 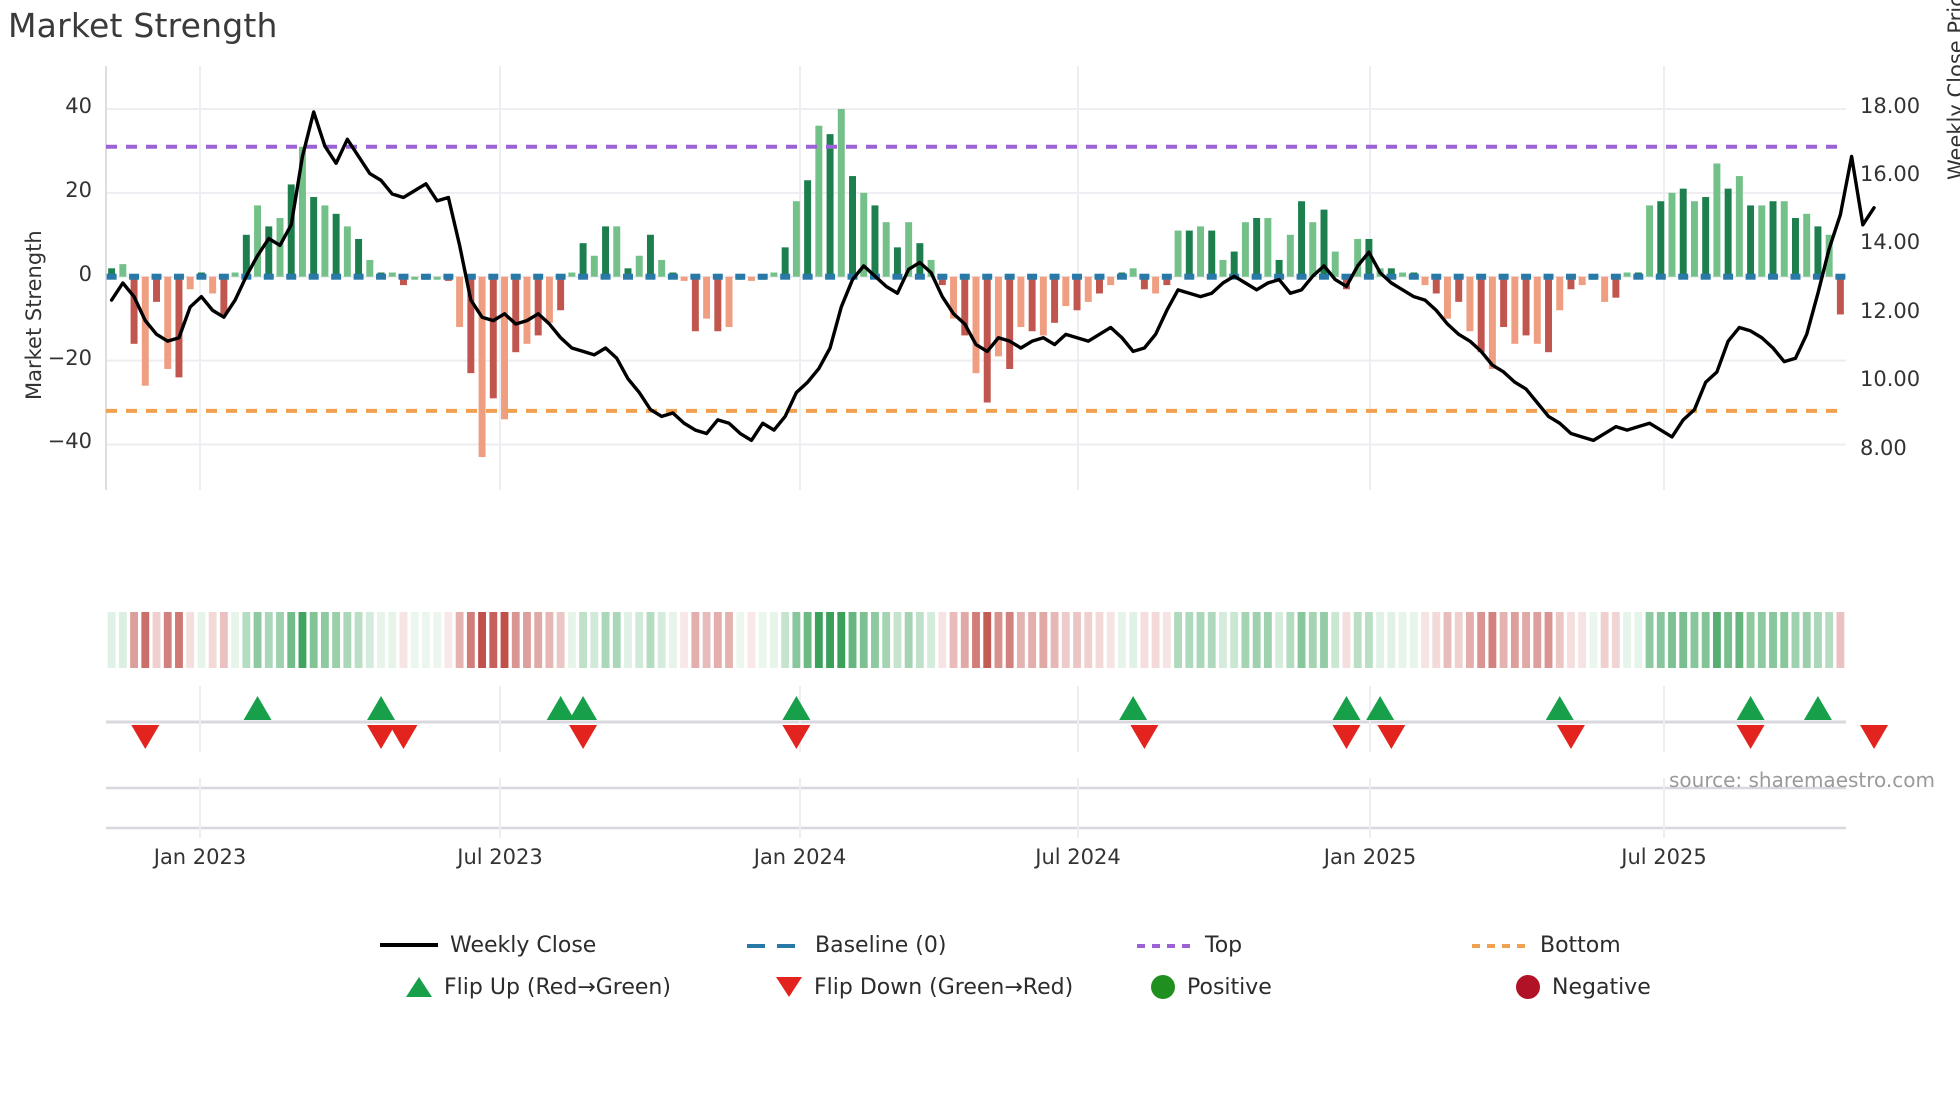 I want to click on page-title: Market Strength, so click(x=143, y=25).